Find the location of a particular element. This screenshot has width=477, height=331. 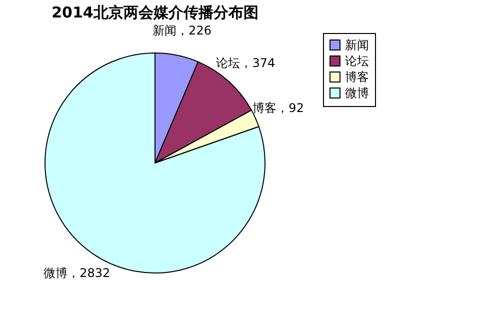

legend-label: 论坛 is located at coordinates (357, 61).